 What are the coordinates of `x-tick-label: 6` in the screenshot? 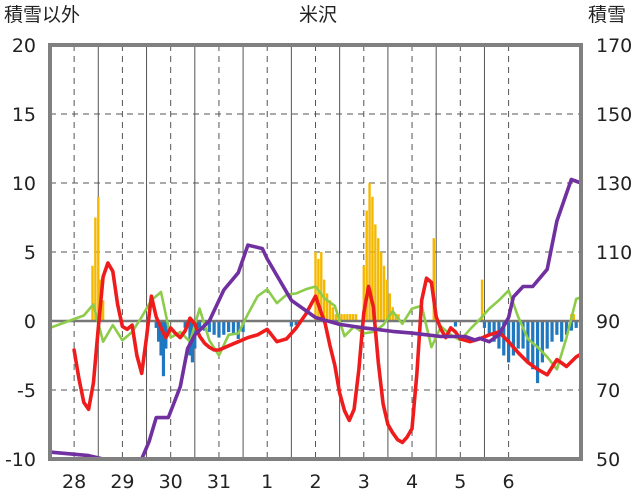 It's located at (509, 482).